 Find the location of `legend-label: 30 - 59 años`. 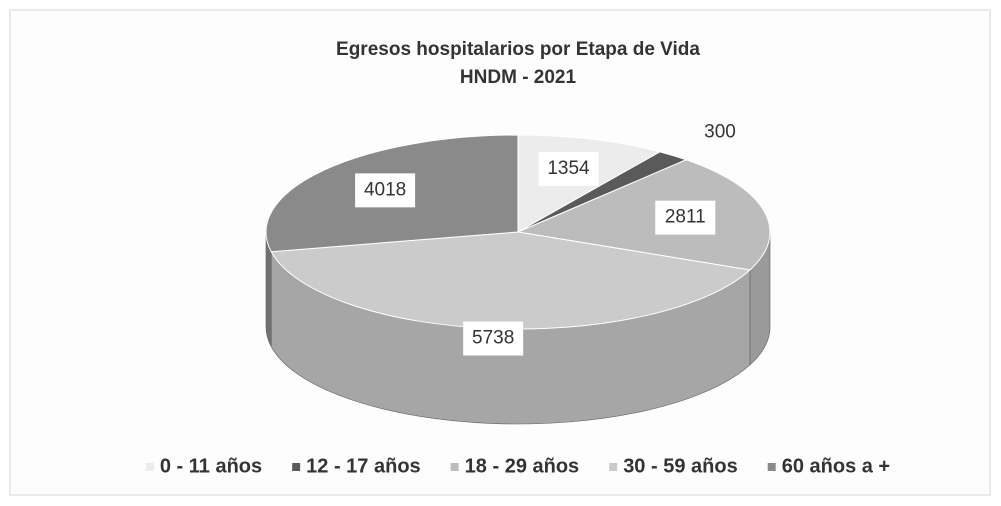

legend-label: 30 - 59 años is located at coordinates (680, 466).